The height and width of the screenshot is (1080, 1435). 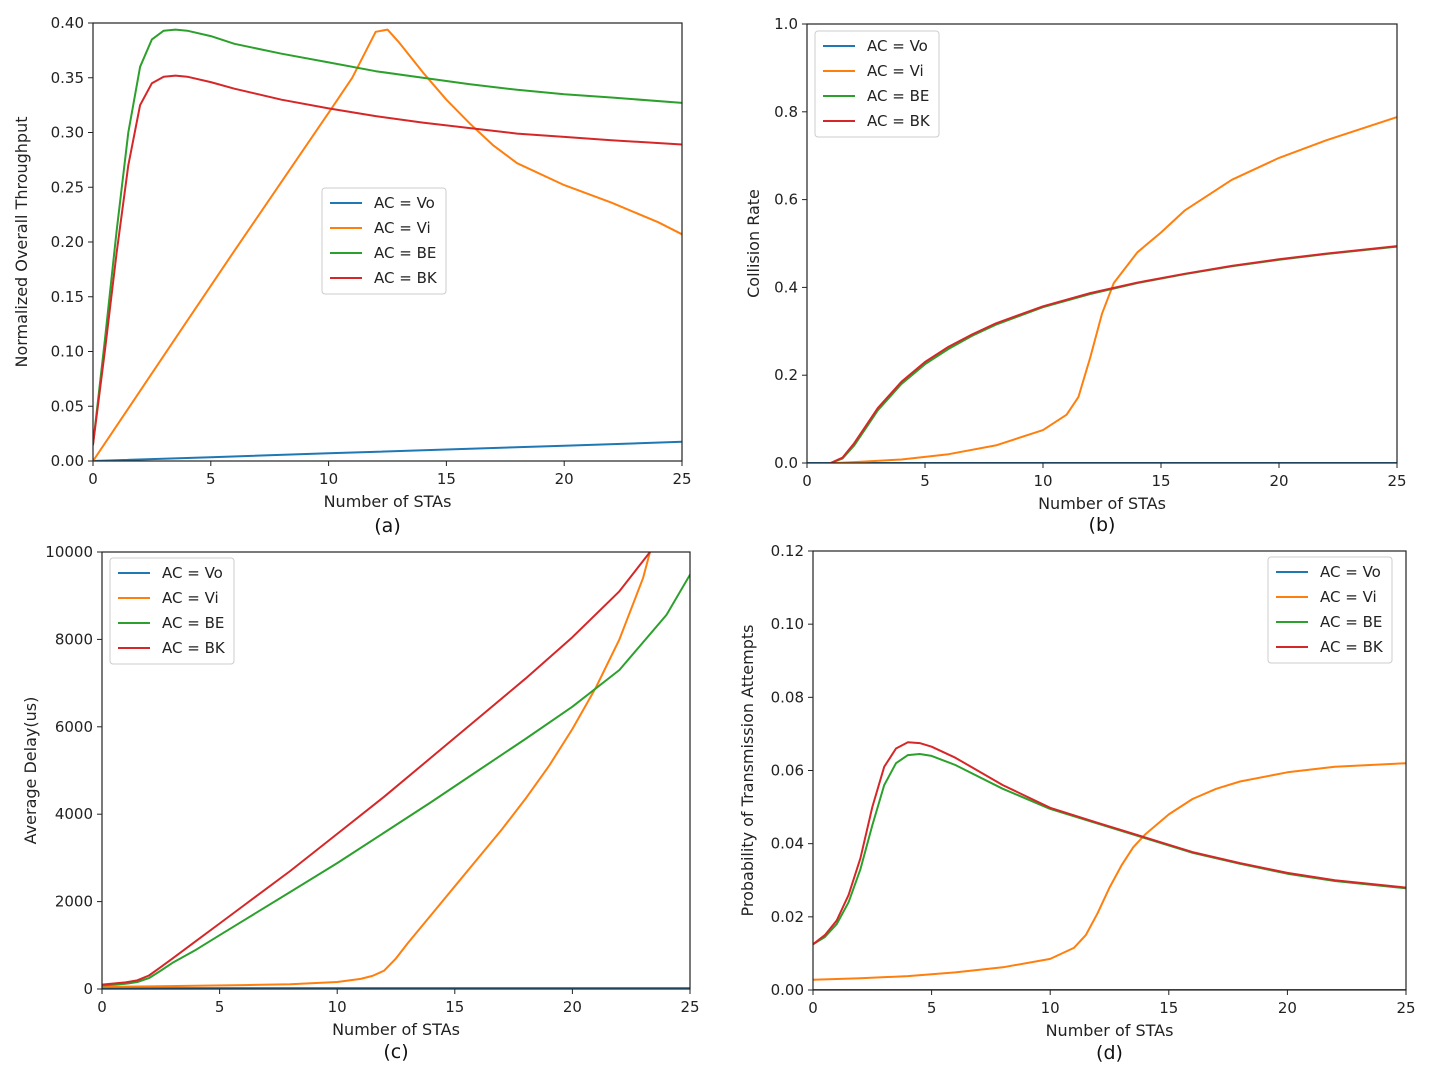 I want to click on y-tick-label: 0.06, so click(x=787, y=771).